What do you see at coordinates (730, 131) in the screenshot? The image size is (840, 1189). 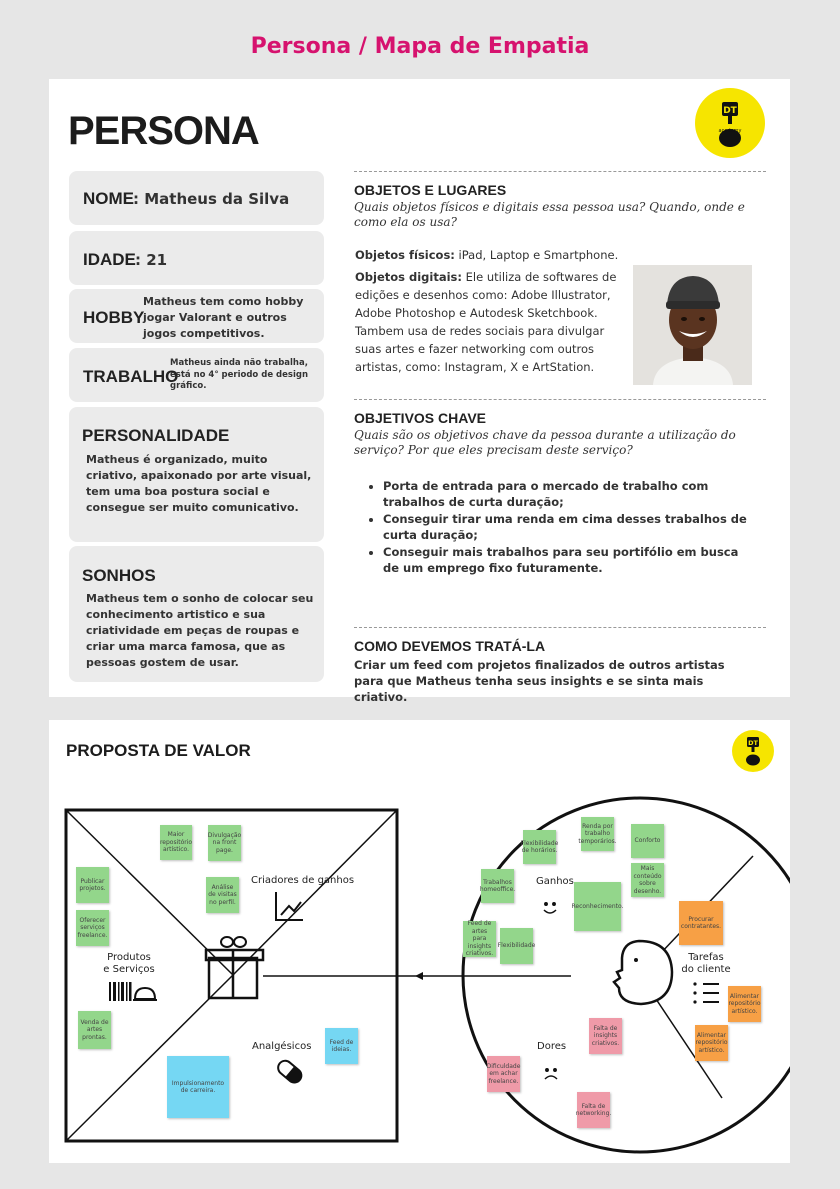 I see `logo-text: academy` at bounding box center [730, 131].